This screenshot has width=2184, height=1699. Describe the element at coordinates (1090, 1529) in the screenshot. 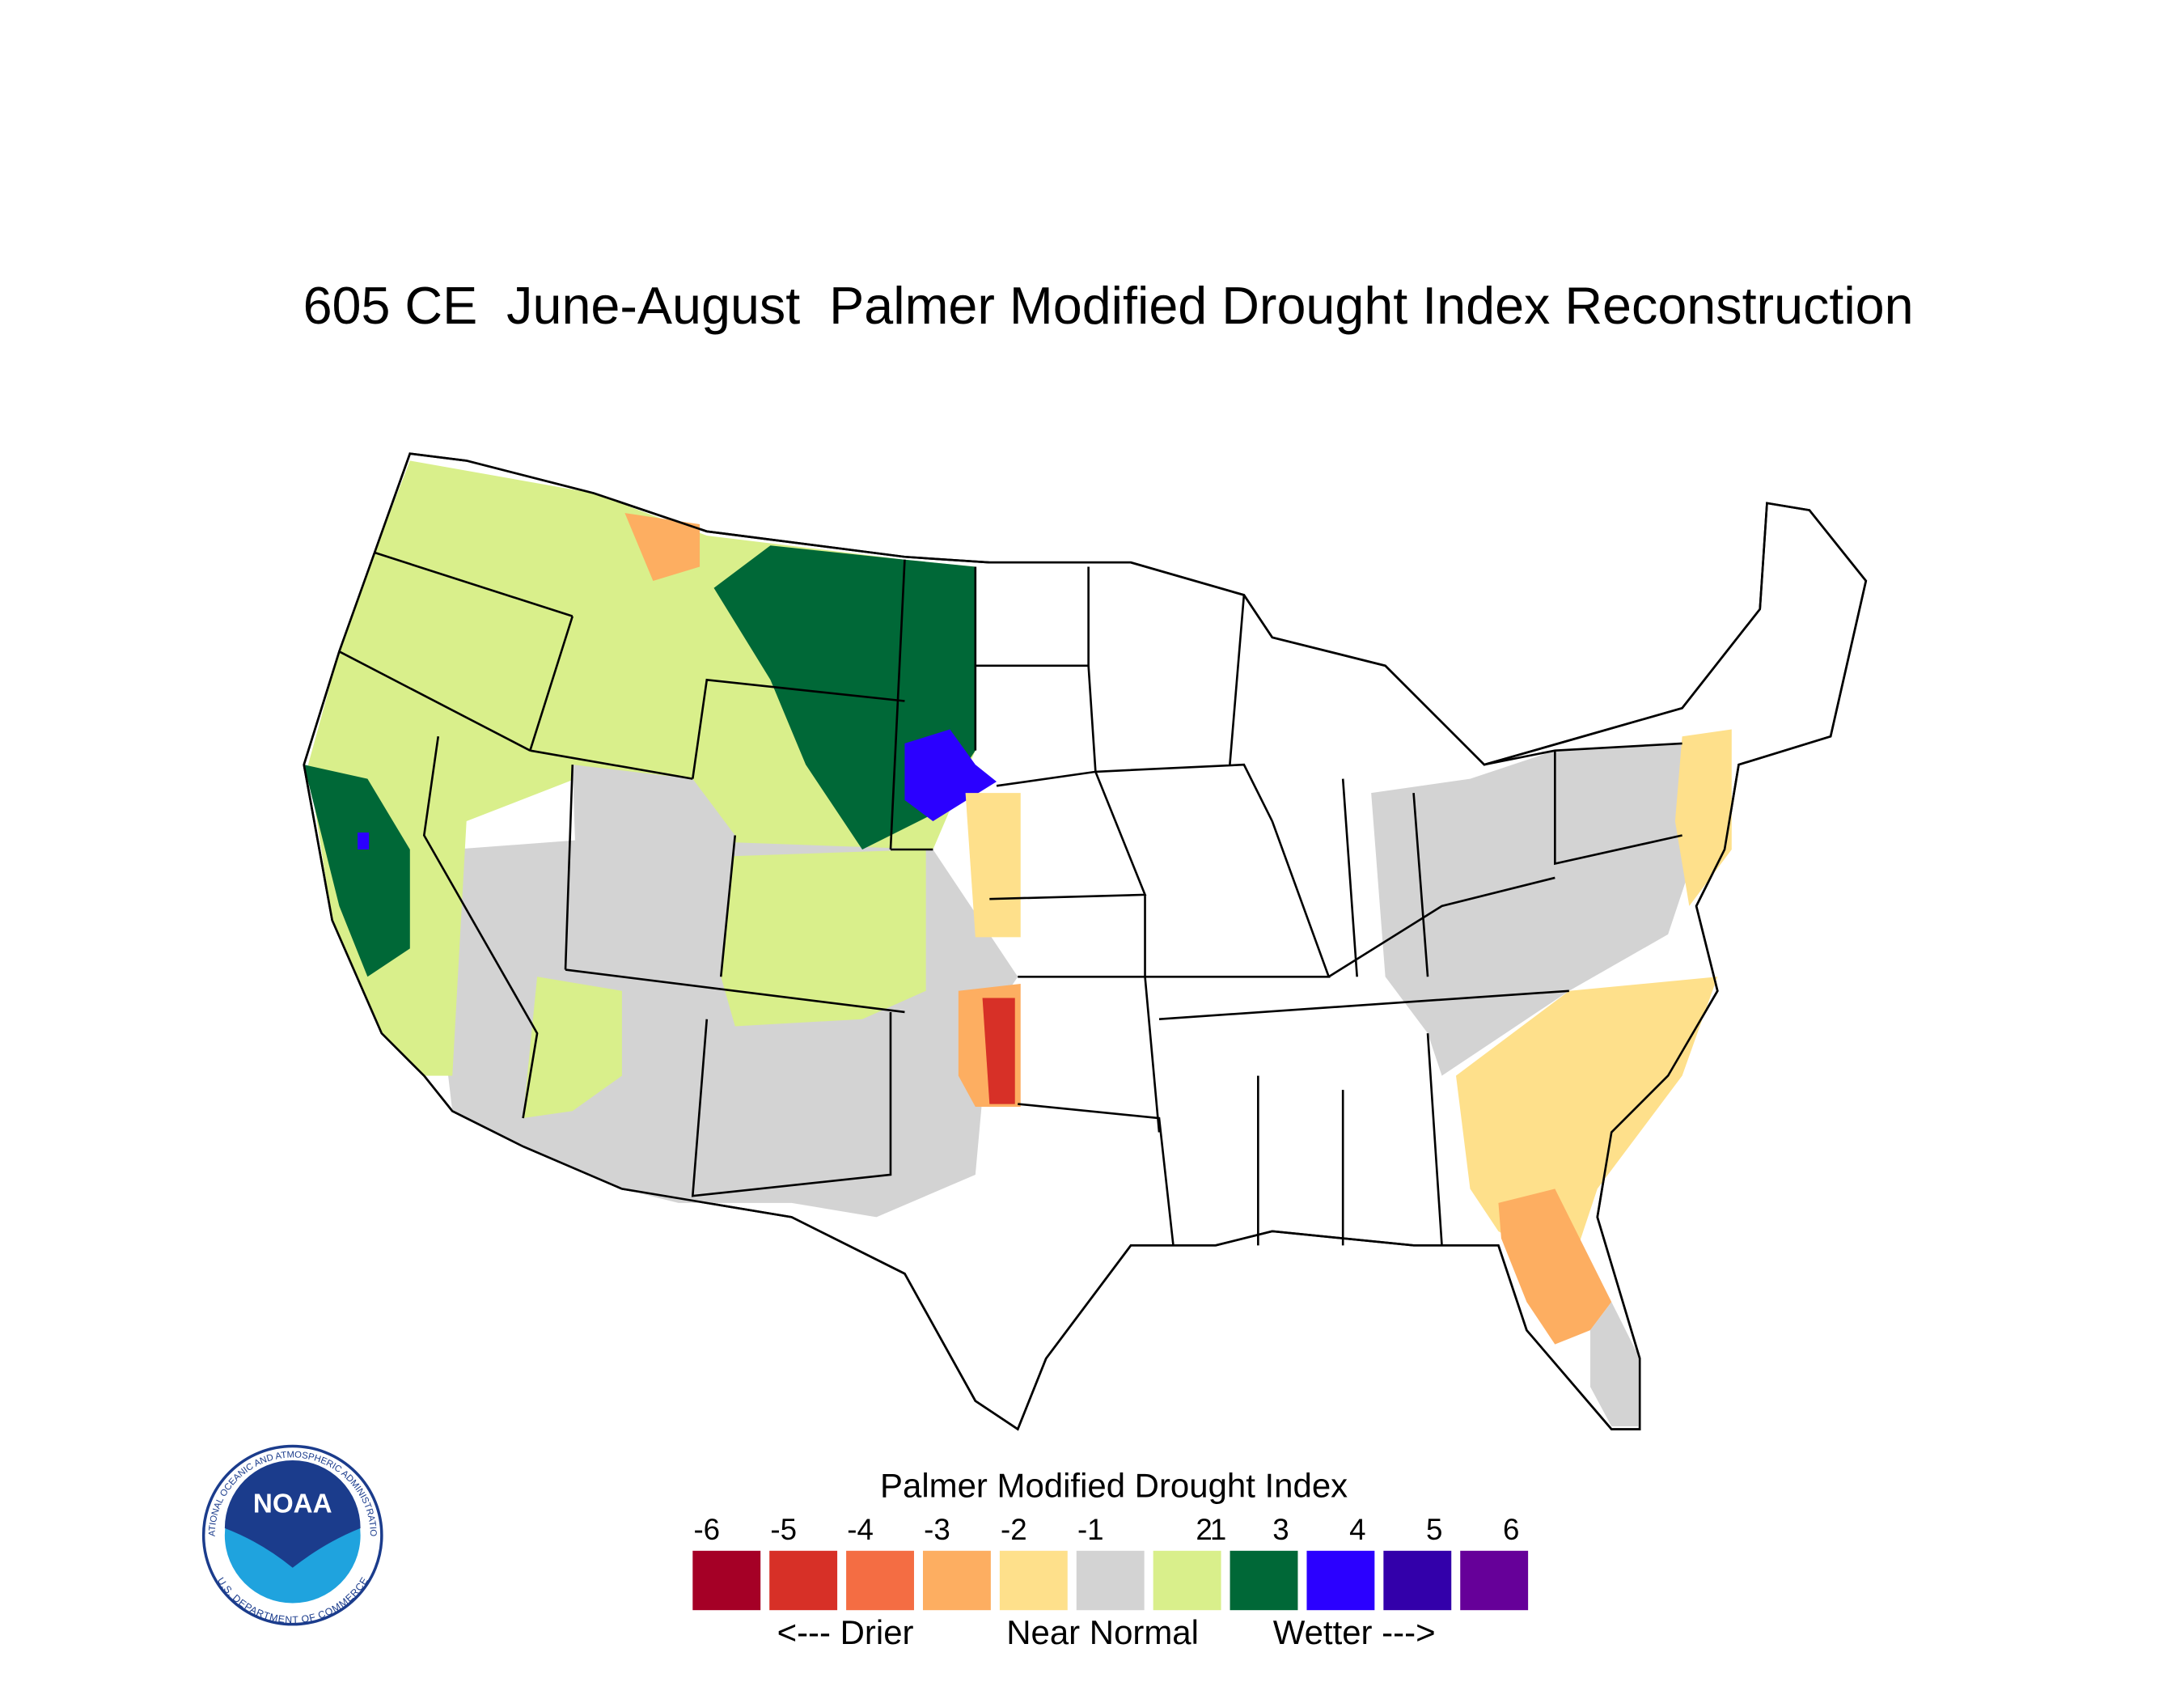

I see `legend-tick-label: -1` at that location.